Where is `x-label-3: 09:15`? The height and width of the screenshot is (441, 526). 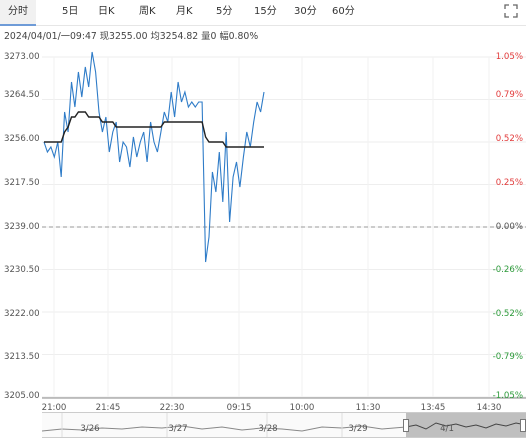
x-label-3: 09:15 is located at coordinates (239, 408).